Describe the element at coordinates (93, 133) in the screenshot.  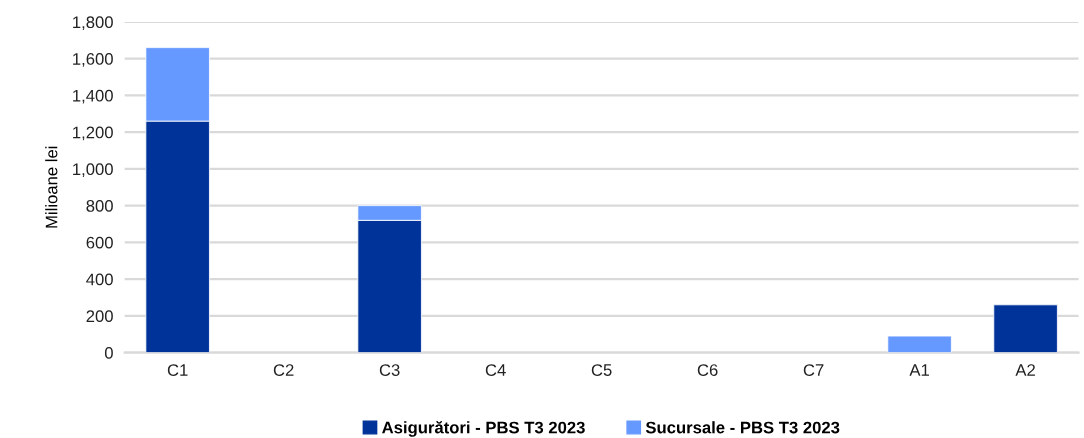
I see `y-tick-label: 1,200` at that location.